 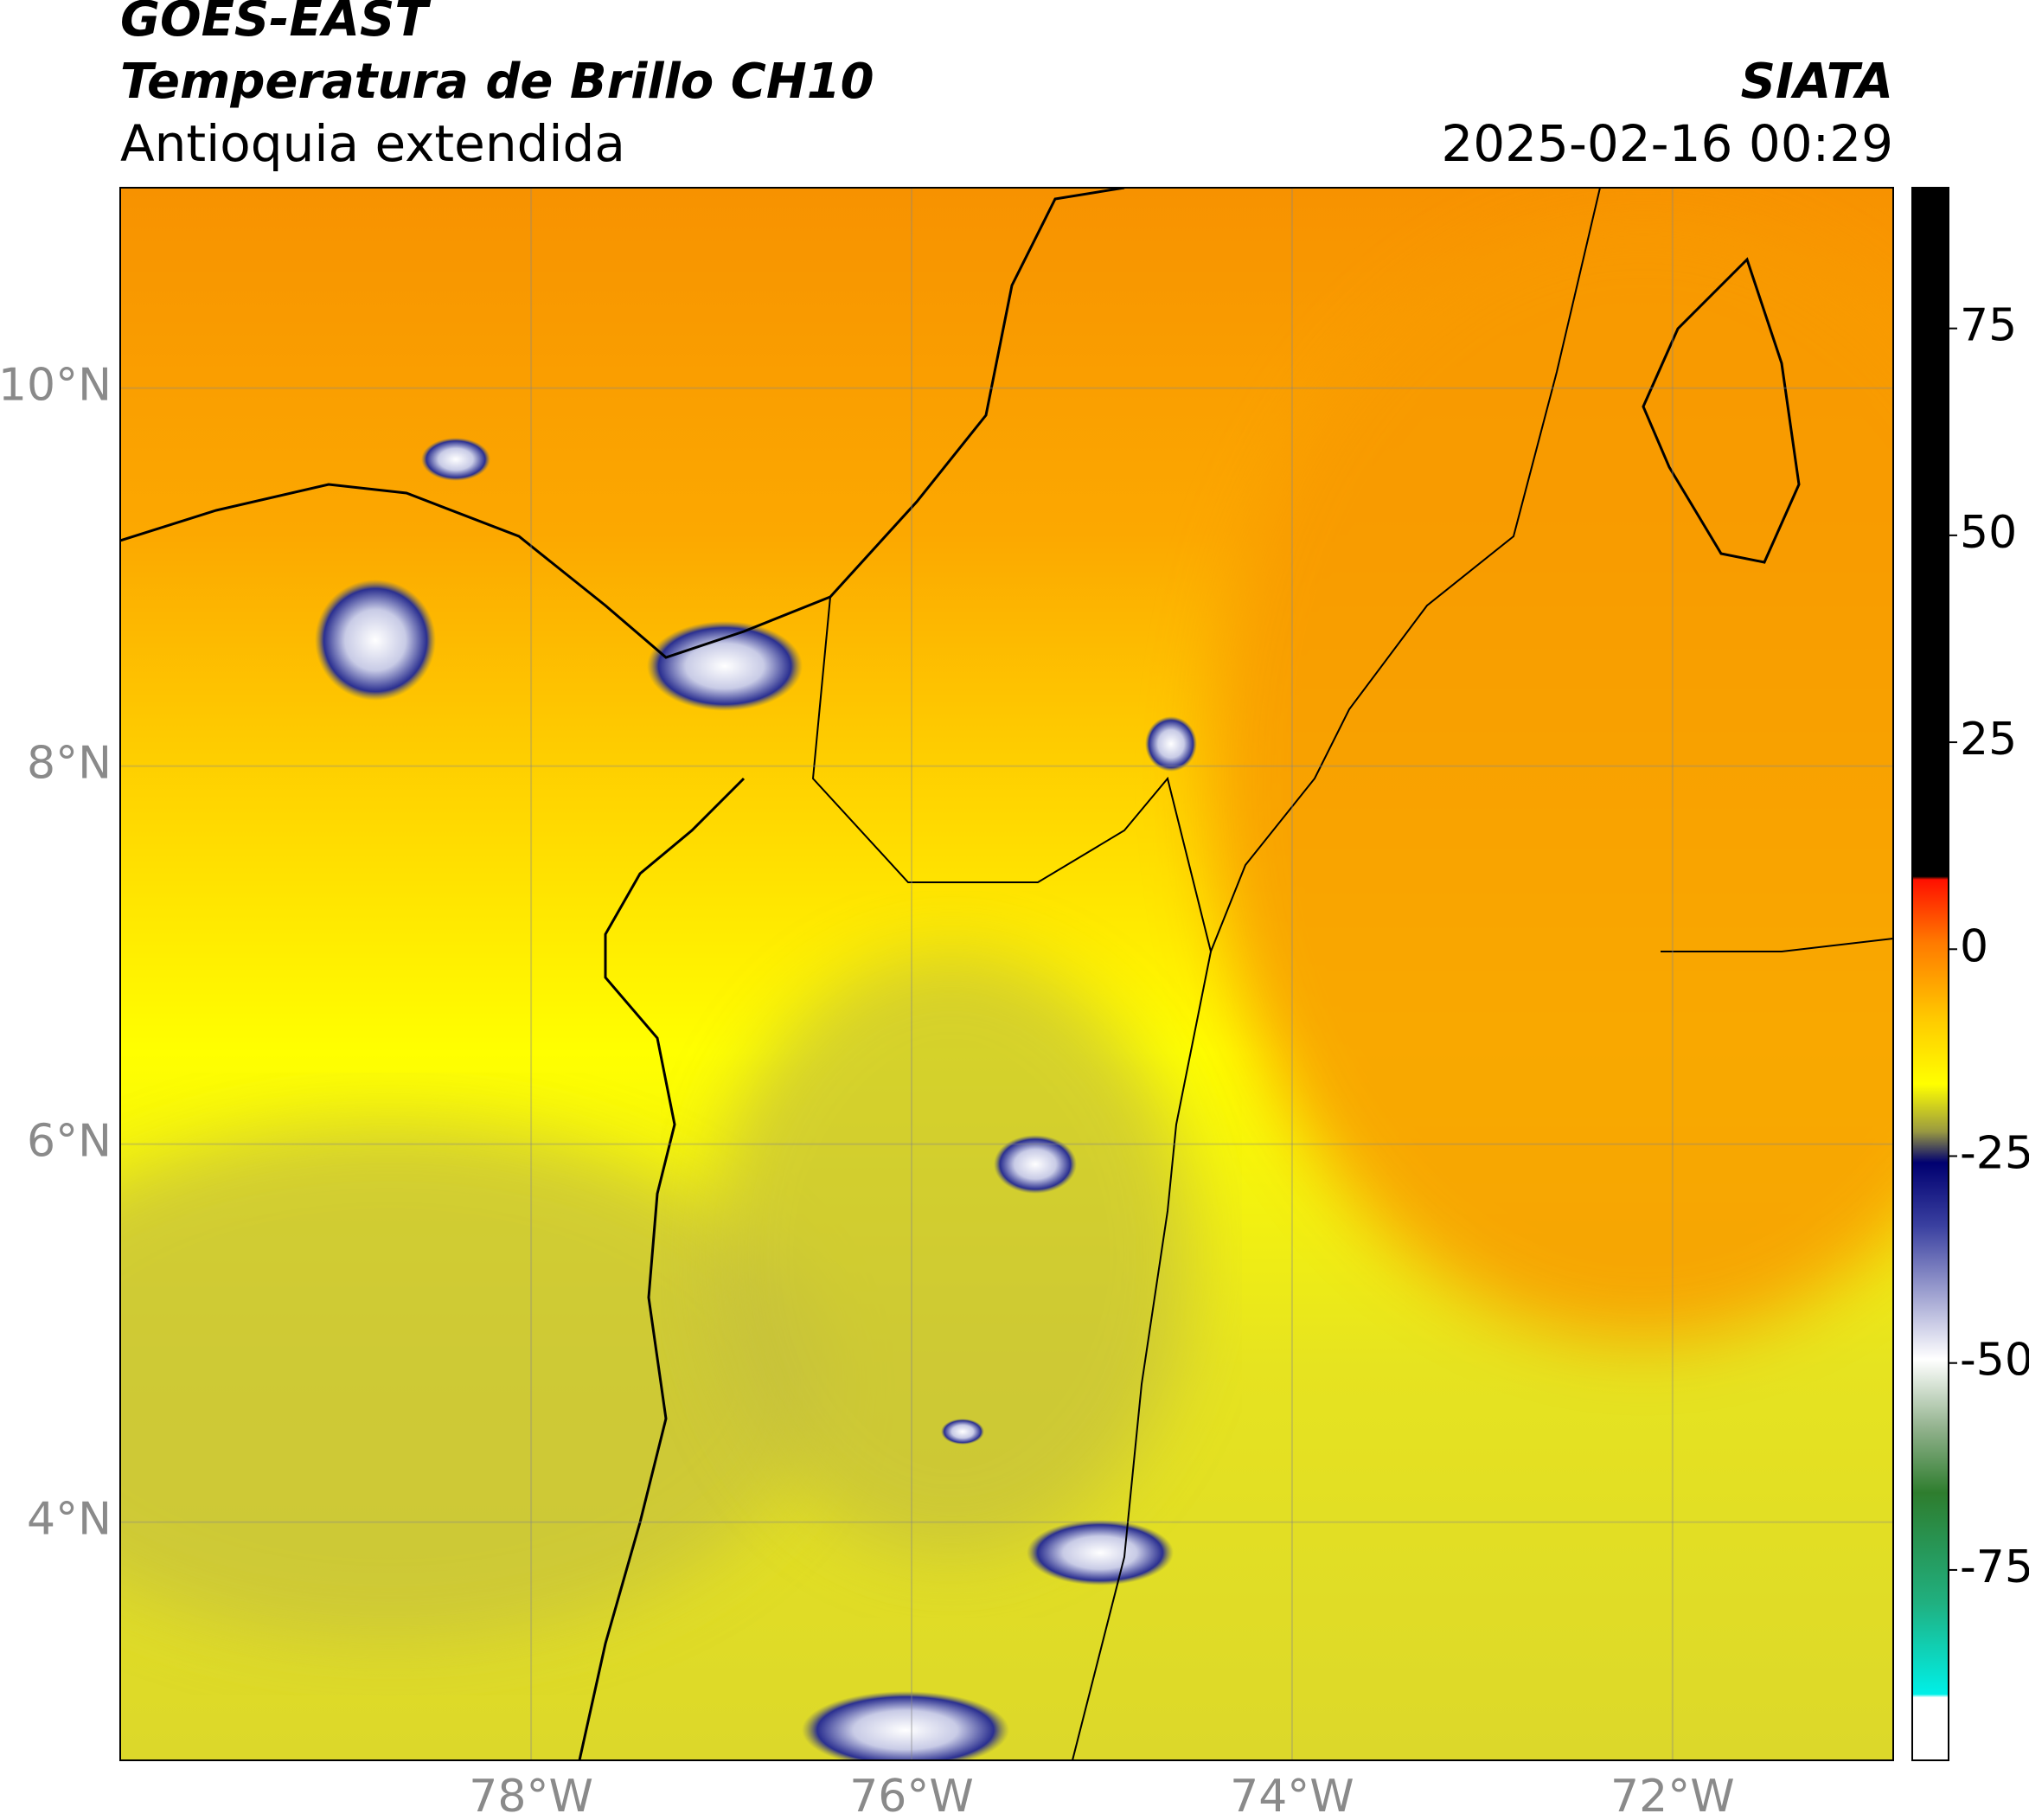 I want to click on lon-label: 76°W, so click(x=911, y=1794).